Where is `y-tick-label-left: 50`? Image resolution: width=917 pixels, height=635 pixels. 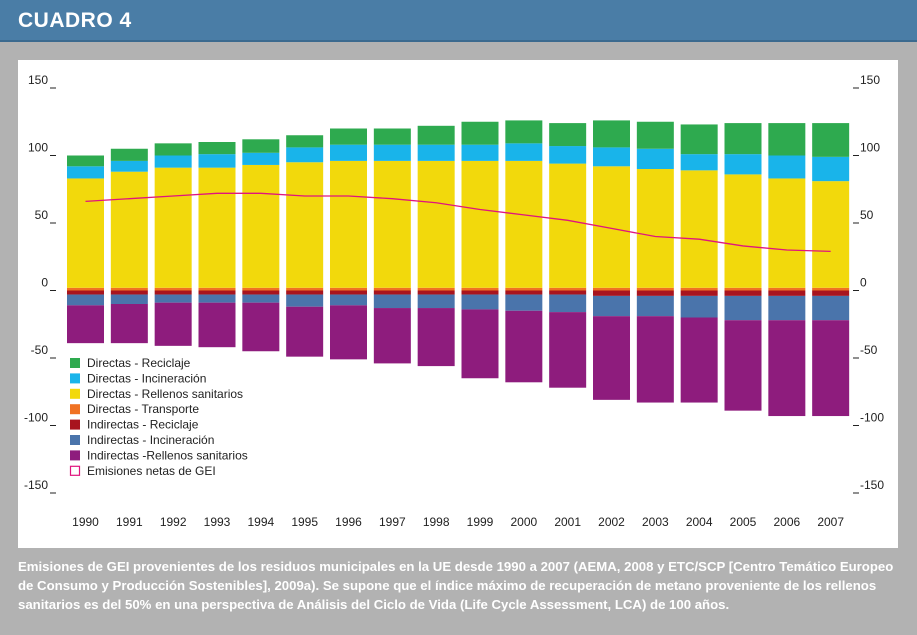 y-tick-label-left: 50 is located at coordinates (42, 215).